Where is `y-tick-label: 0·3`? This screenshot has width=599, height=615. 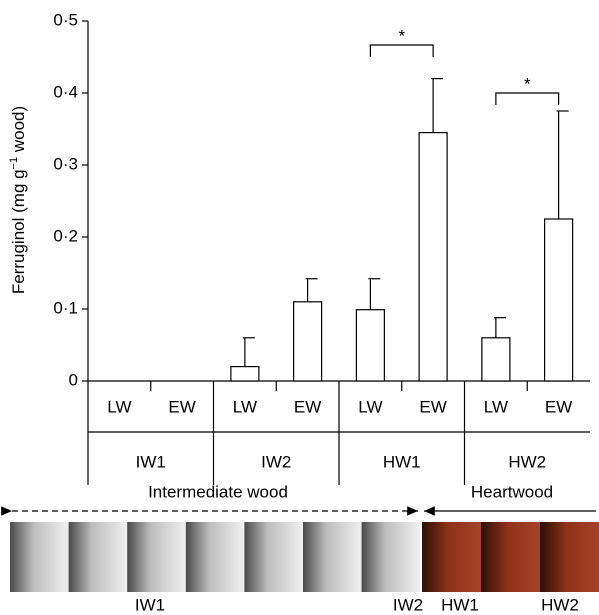 y-tick-label: 0·3 is located at coordinates (65, 163).